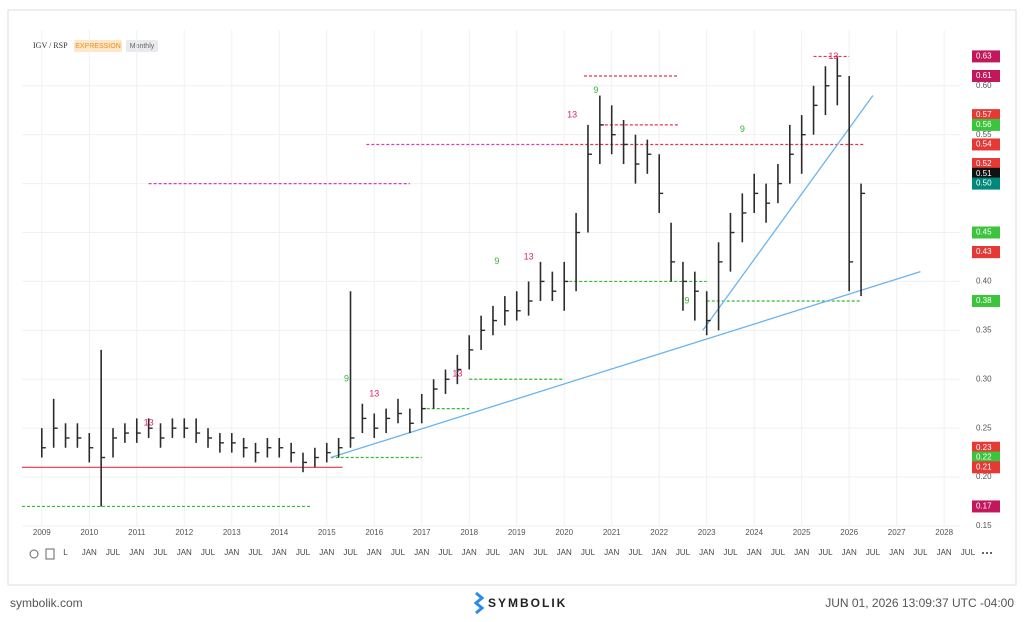  I want to click on price-label: 0.17, so click(984, 506).